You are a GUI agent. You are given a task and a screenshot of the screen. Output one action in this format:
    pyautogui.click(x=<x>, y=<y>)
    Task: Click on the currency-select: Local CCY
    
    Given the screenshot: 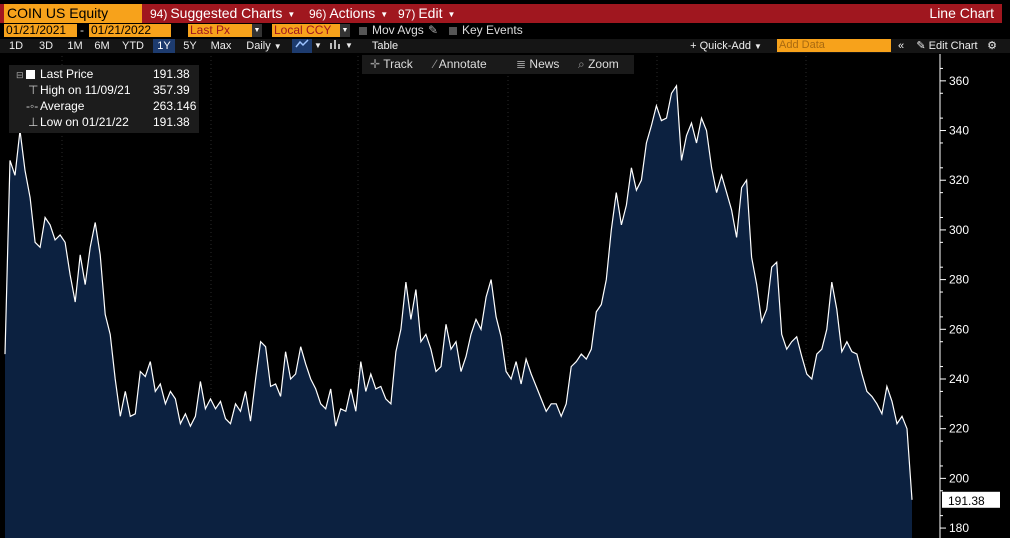 What is the action you would take?
    pyautogui.click(x=306, y=30)
    